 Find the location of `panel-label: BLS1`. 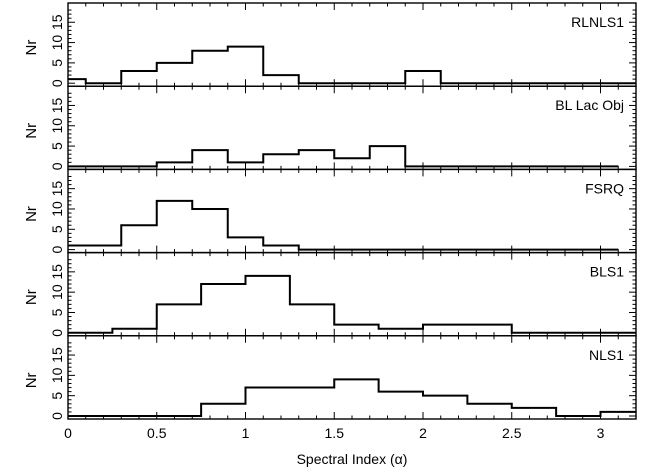

panel-label: BLS1 is located at coordinates (607, 272).